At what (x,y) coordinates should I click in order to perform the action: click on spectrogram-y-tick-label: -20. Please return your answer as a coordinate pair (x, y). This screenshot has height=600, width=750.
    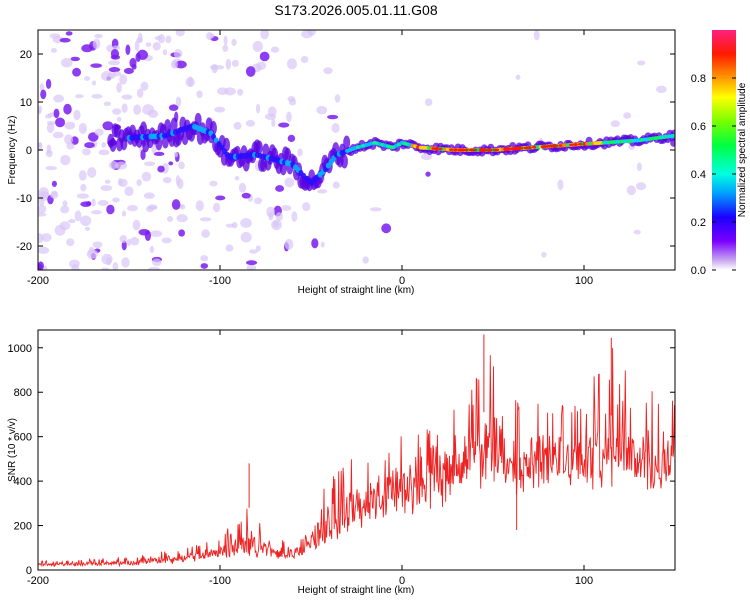
    Looking at the image, I should click on (24, 247).